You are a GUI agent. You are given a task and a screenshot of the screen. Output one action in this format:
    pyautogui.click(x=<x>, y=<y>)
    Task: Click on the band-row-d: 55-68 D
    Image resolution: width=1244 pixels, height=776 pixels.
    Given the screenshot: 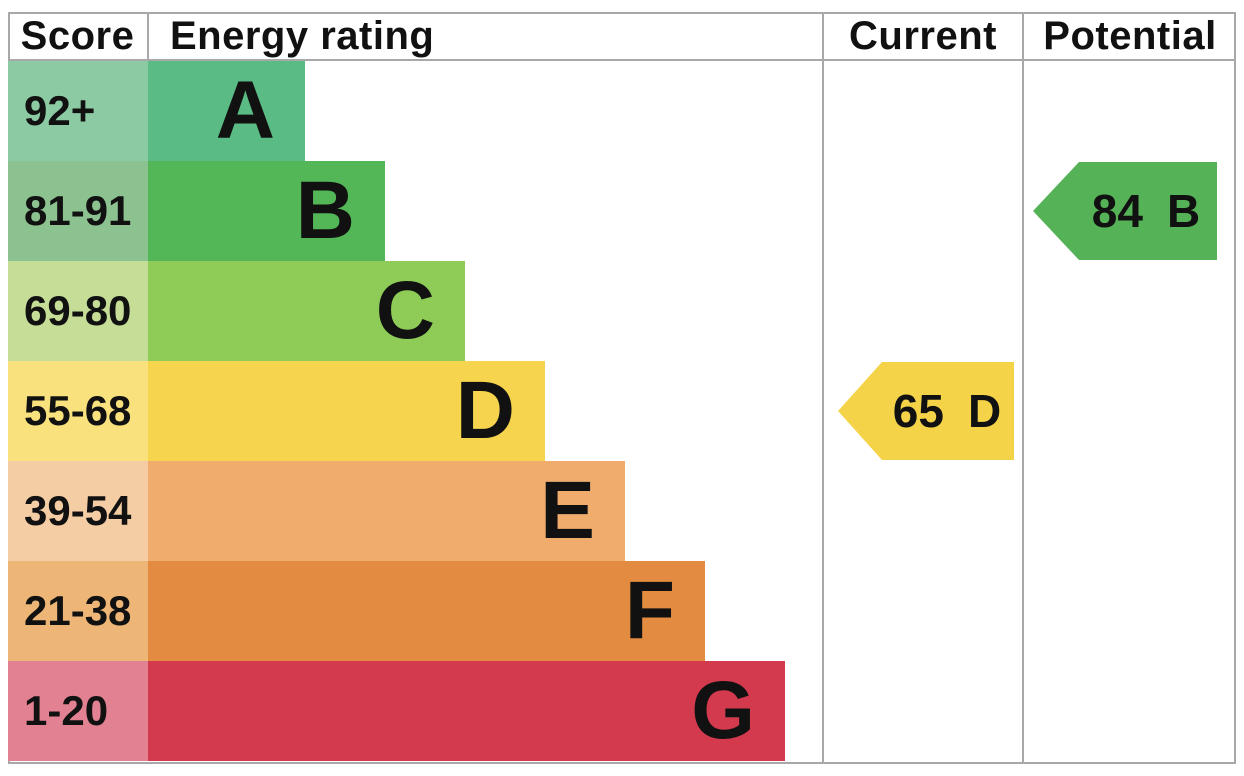 What is the action you would take?
    pyautogui.click(x=621, y=411)
    